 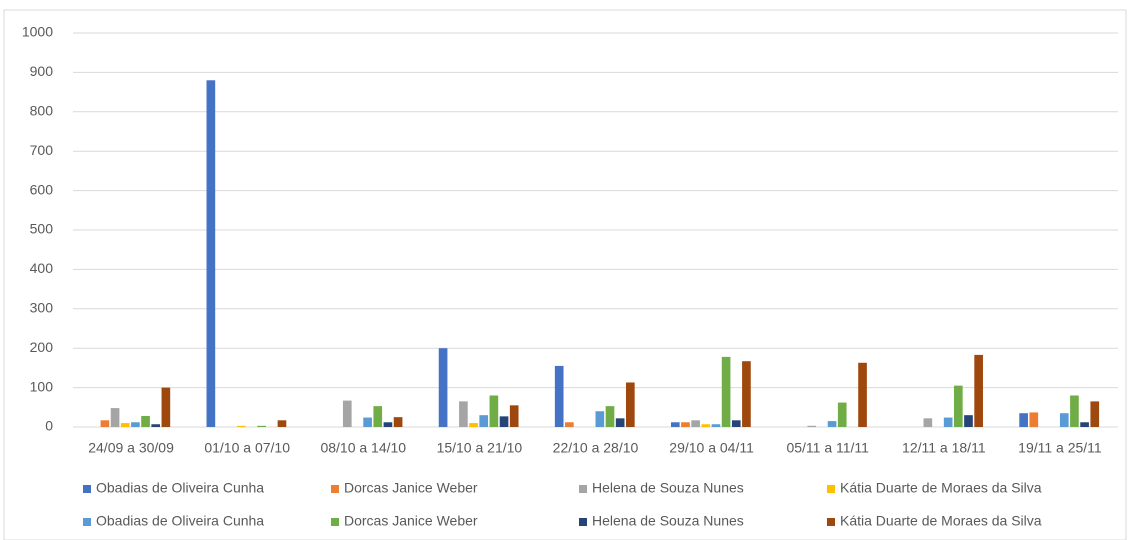 What do you see at coordinates (49, 426) in the screenshot?
I see `y-tick-label: 0` at bounding box center [49, 426].